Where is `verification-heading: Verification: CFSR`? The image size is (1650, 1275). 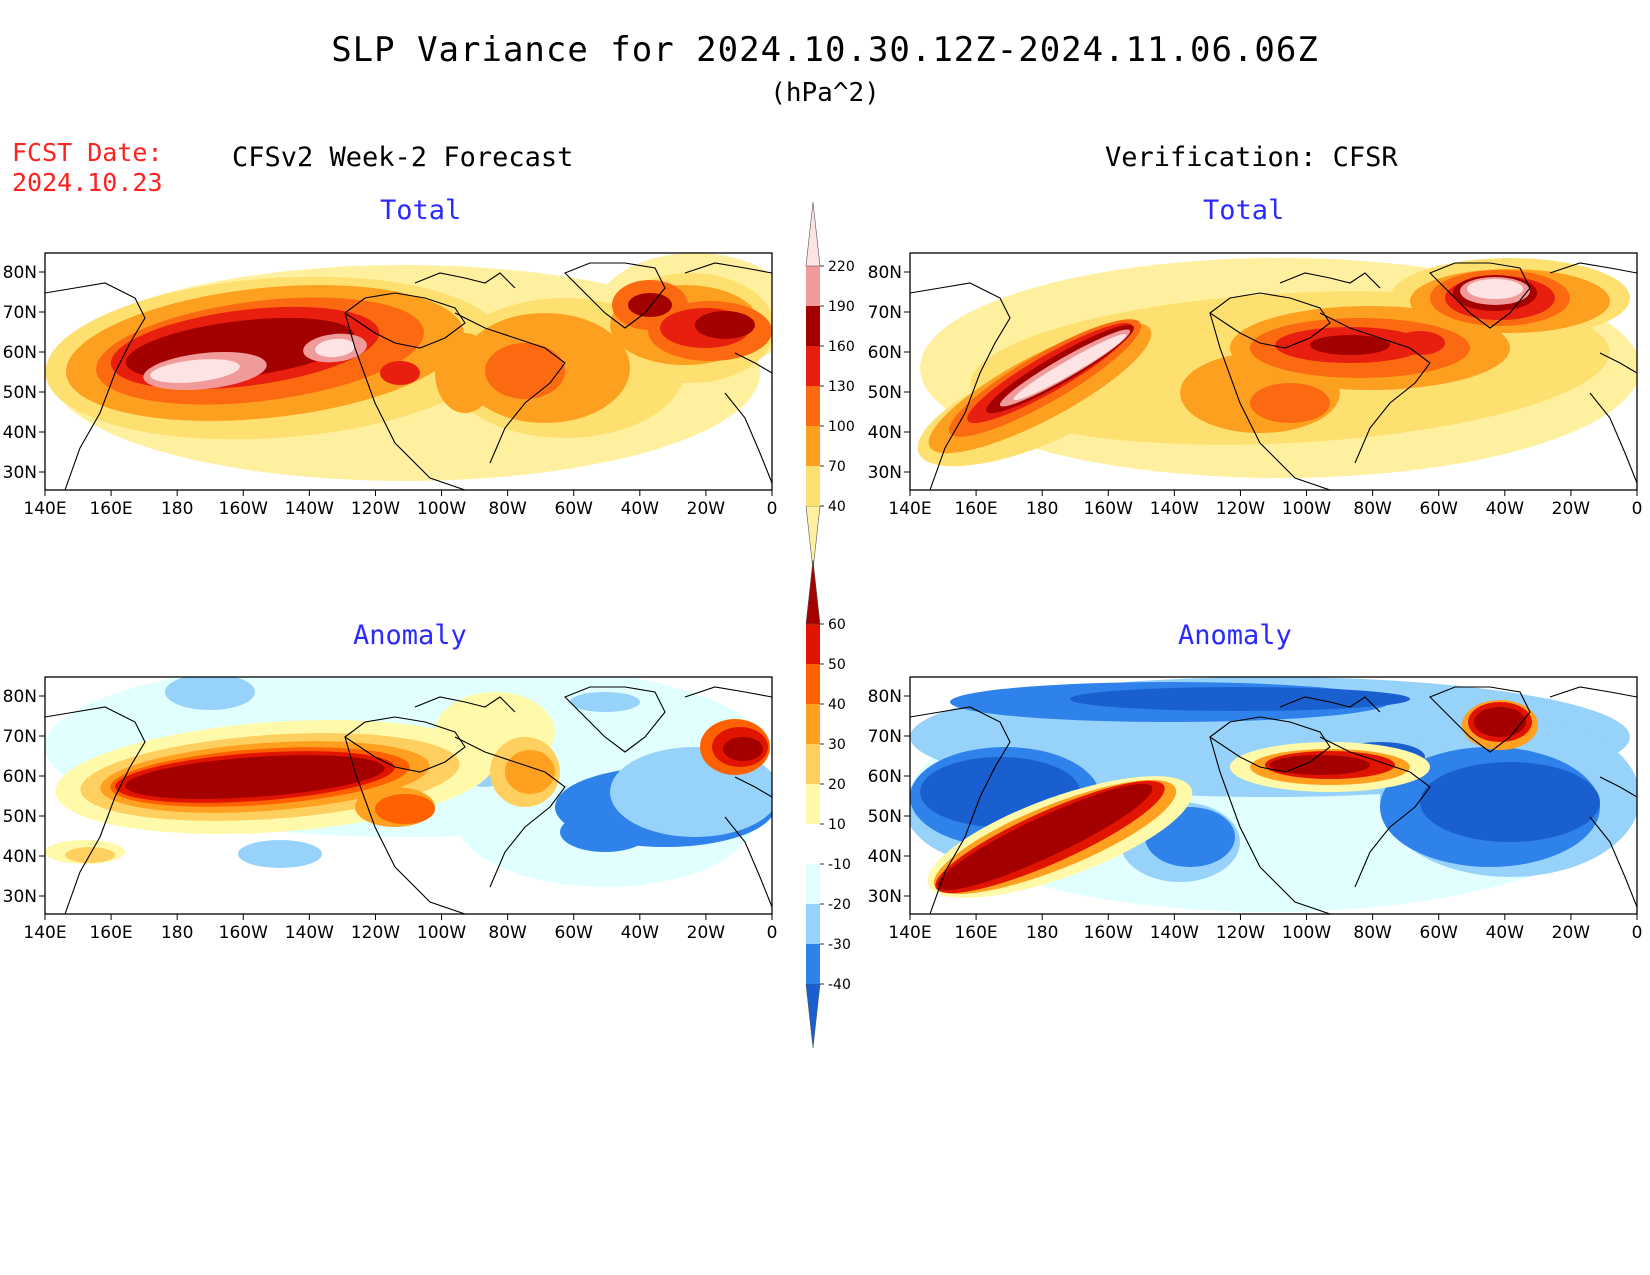
verification-heading: Verification: CFSR is located at coordinates (1251, 157).